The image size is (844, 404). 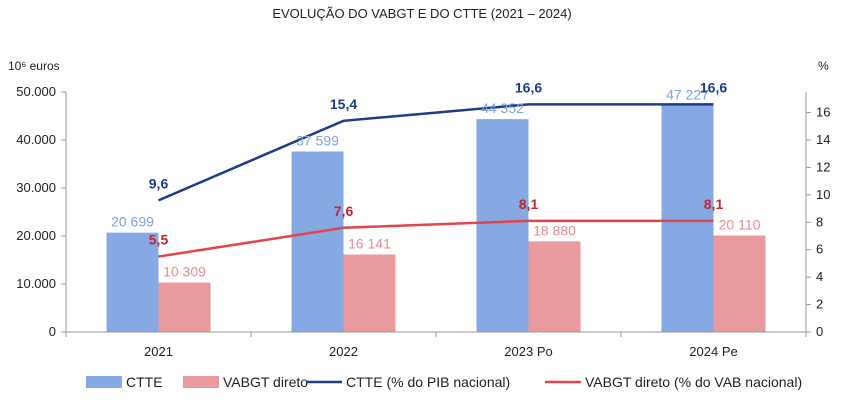 I want to click on line-data-label: 7,6, so click(x=344, y=211).